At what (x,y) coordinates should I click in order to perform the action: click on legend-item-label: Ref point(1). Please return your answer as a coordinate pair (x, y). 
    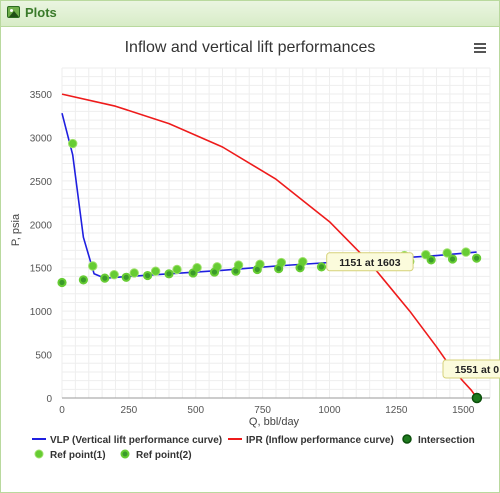
    Looking at the image, I should click on (78, 455).